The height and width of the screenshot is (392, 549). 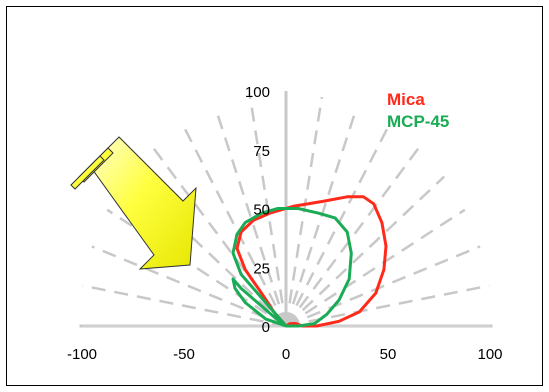 I want to click on x-tick-label: -100, so click(x=82, y=354).